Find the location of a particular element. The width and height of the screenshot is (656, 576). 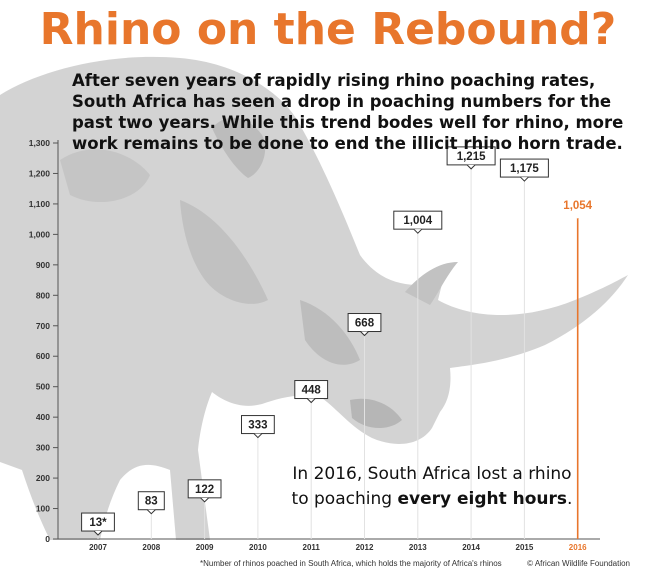

y-tick-label: 200 is located at coordinates (43, 478).